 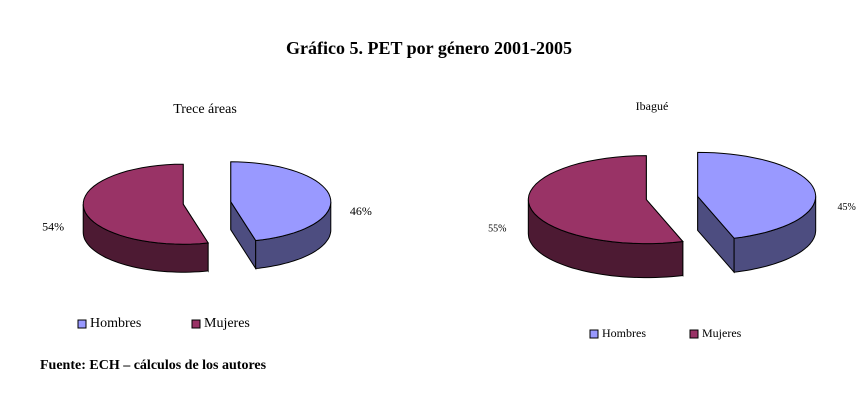 I want to click on data-label: 55%, so click(x=497, y=228).